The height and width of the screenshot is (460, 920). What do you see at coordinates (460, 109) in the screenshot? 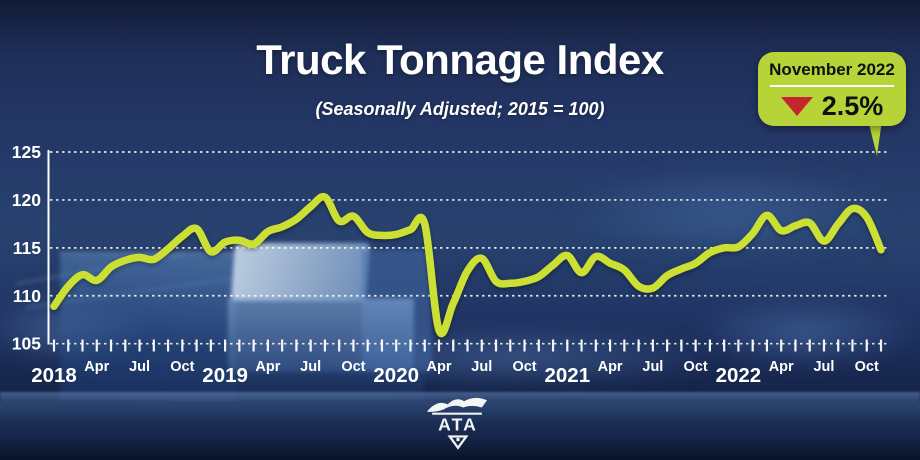
I see `chart-subtitle: (Seasonally Adjusted; 2015 = 100)` at bounding box center [460, 109].